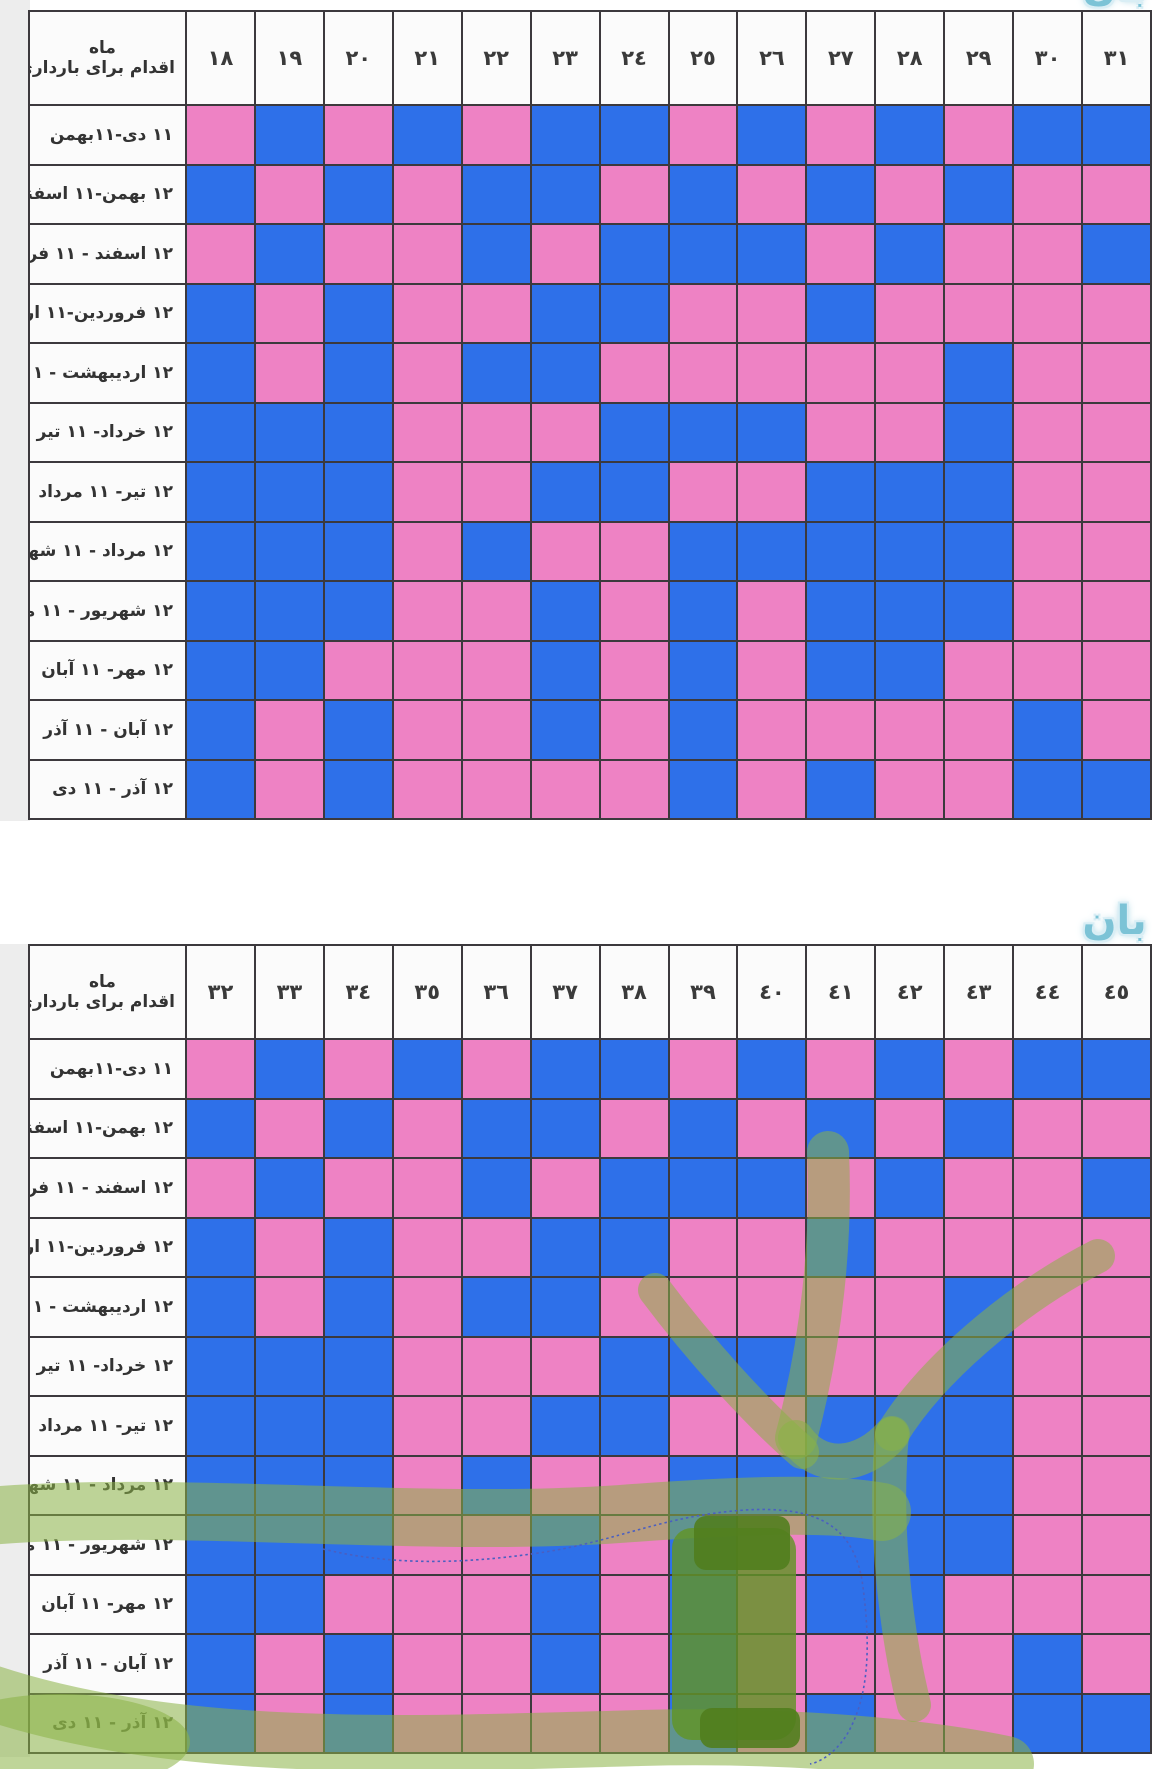  What do you see at coordinates (107, 1426) in the screenshot?
I see `month-row-label: ۱۲ تیر- ۱۱ مرداد` at bounding box center [107, 1426].